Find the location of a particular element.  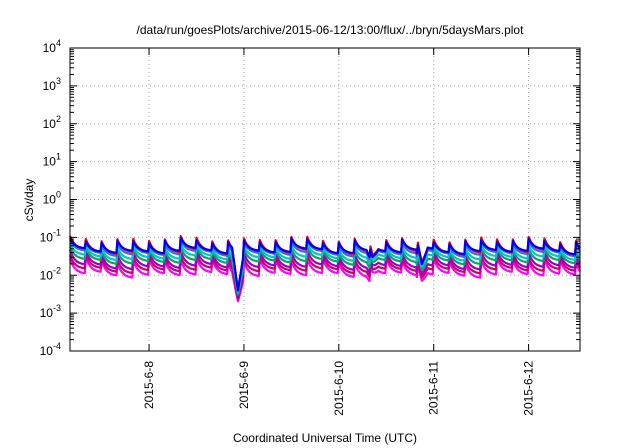

series-group is located at coordinates (324, 268).